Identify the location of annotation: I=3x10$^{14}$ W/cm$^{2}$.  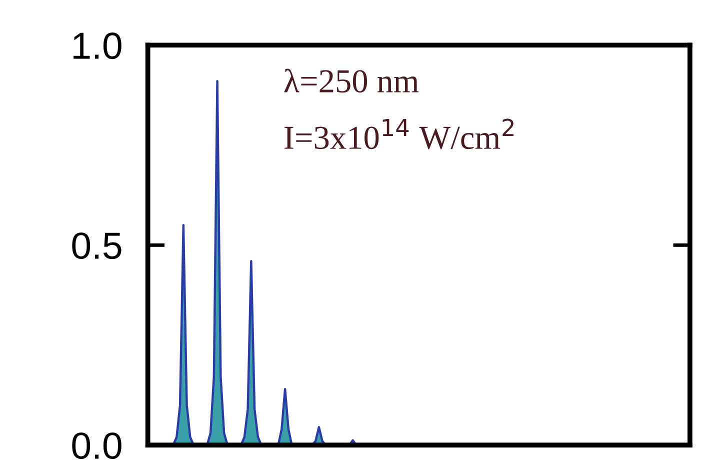
(399, 134).